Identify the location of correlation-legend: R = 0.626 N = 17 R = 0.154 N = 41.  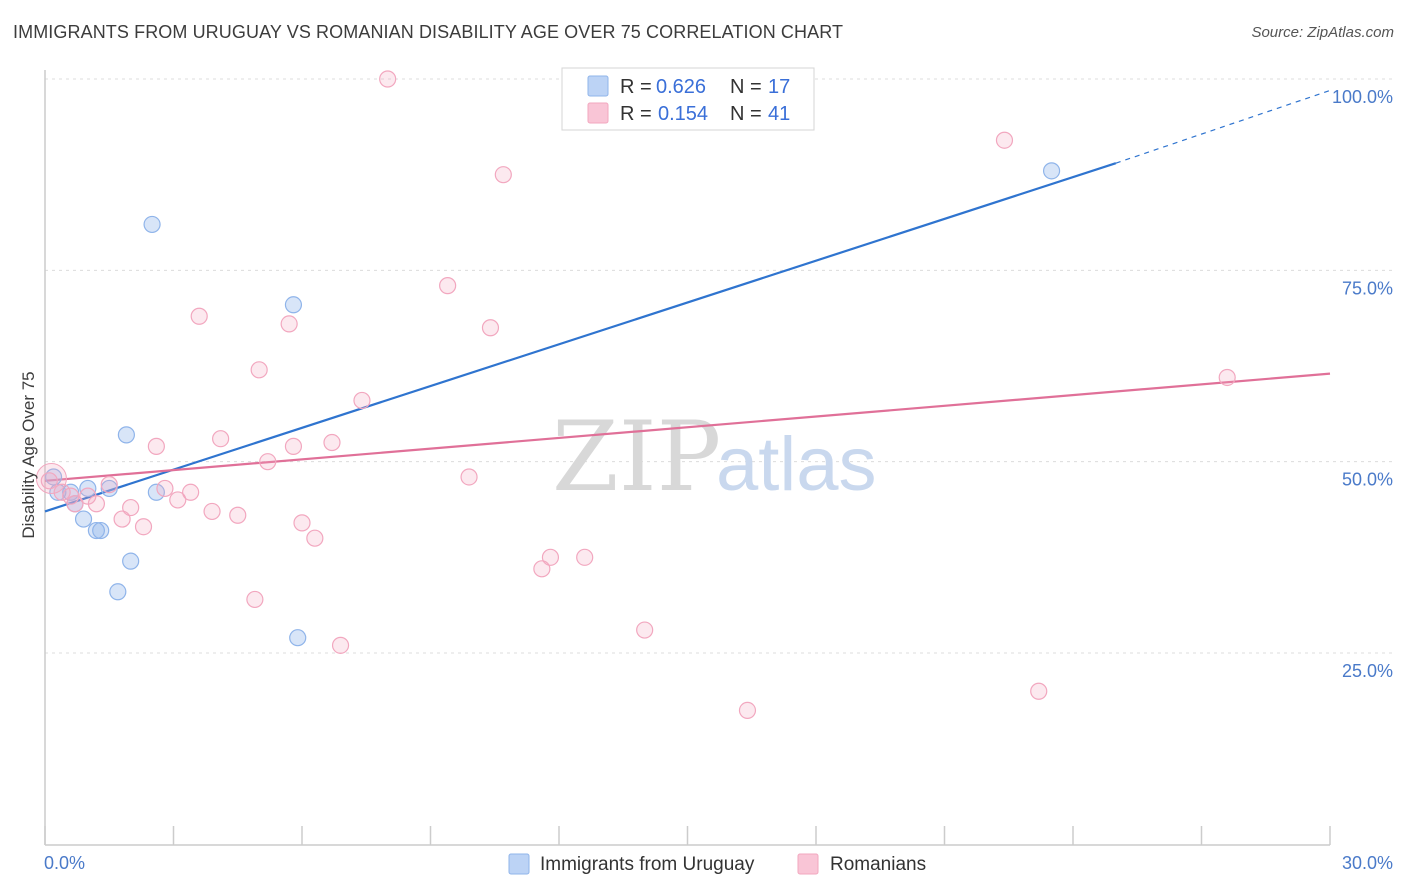
(688, 99).